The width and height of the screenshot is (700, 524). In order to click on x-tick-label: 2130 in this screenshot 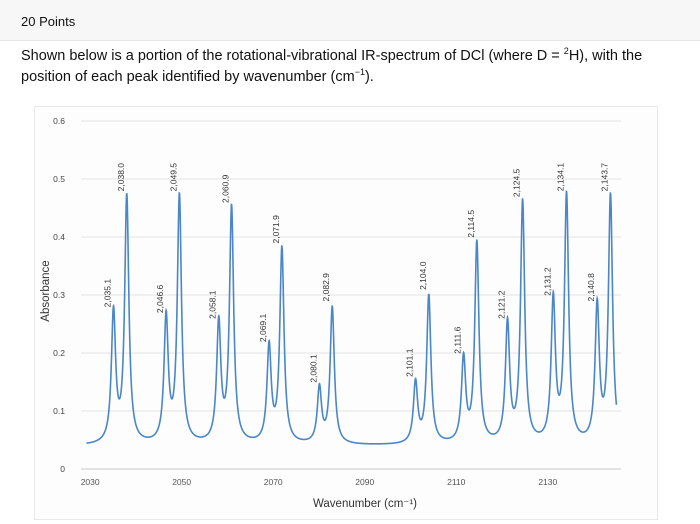, I will do `click(547, 482)`.